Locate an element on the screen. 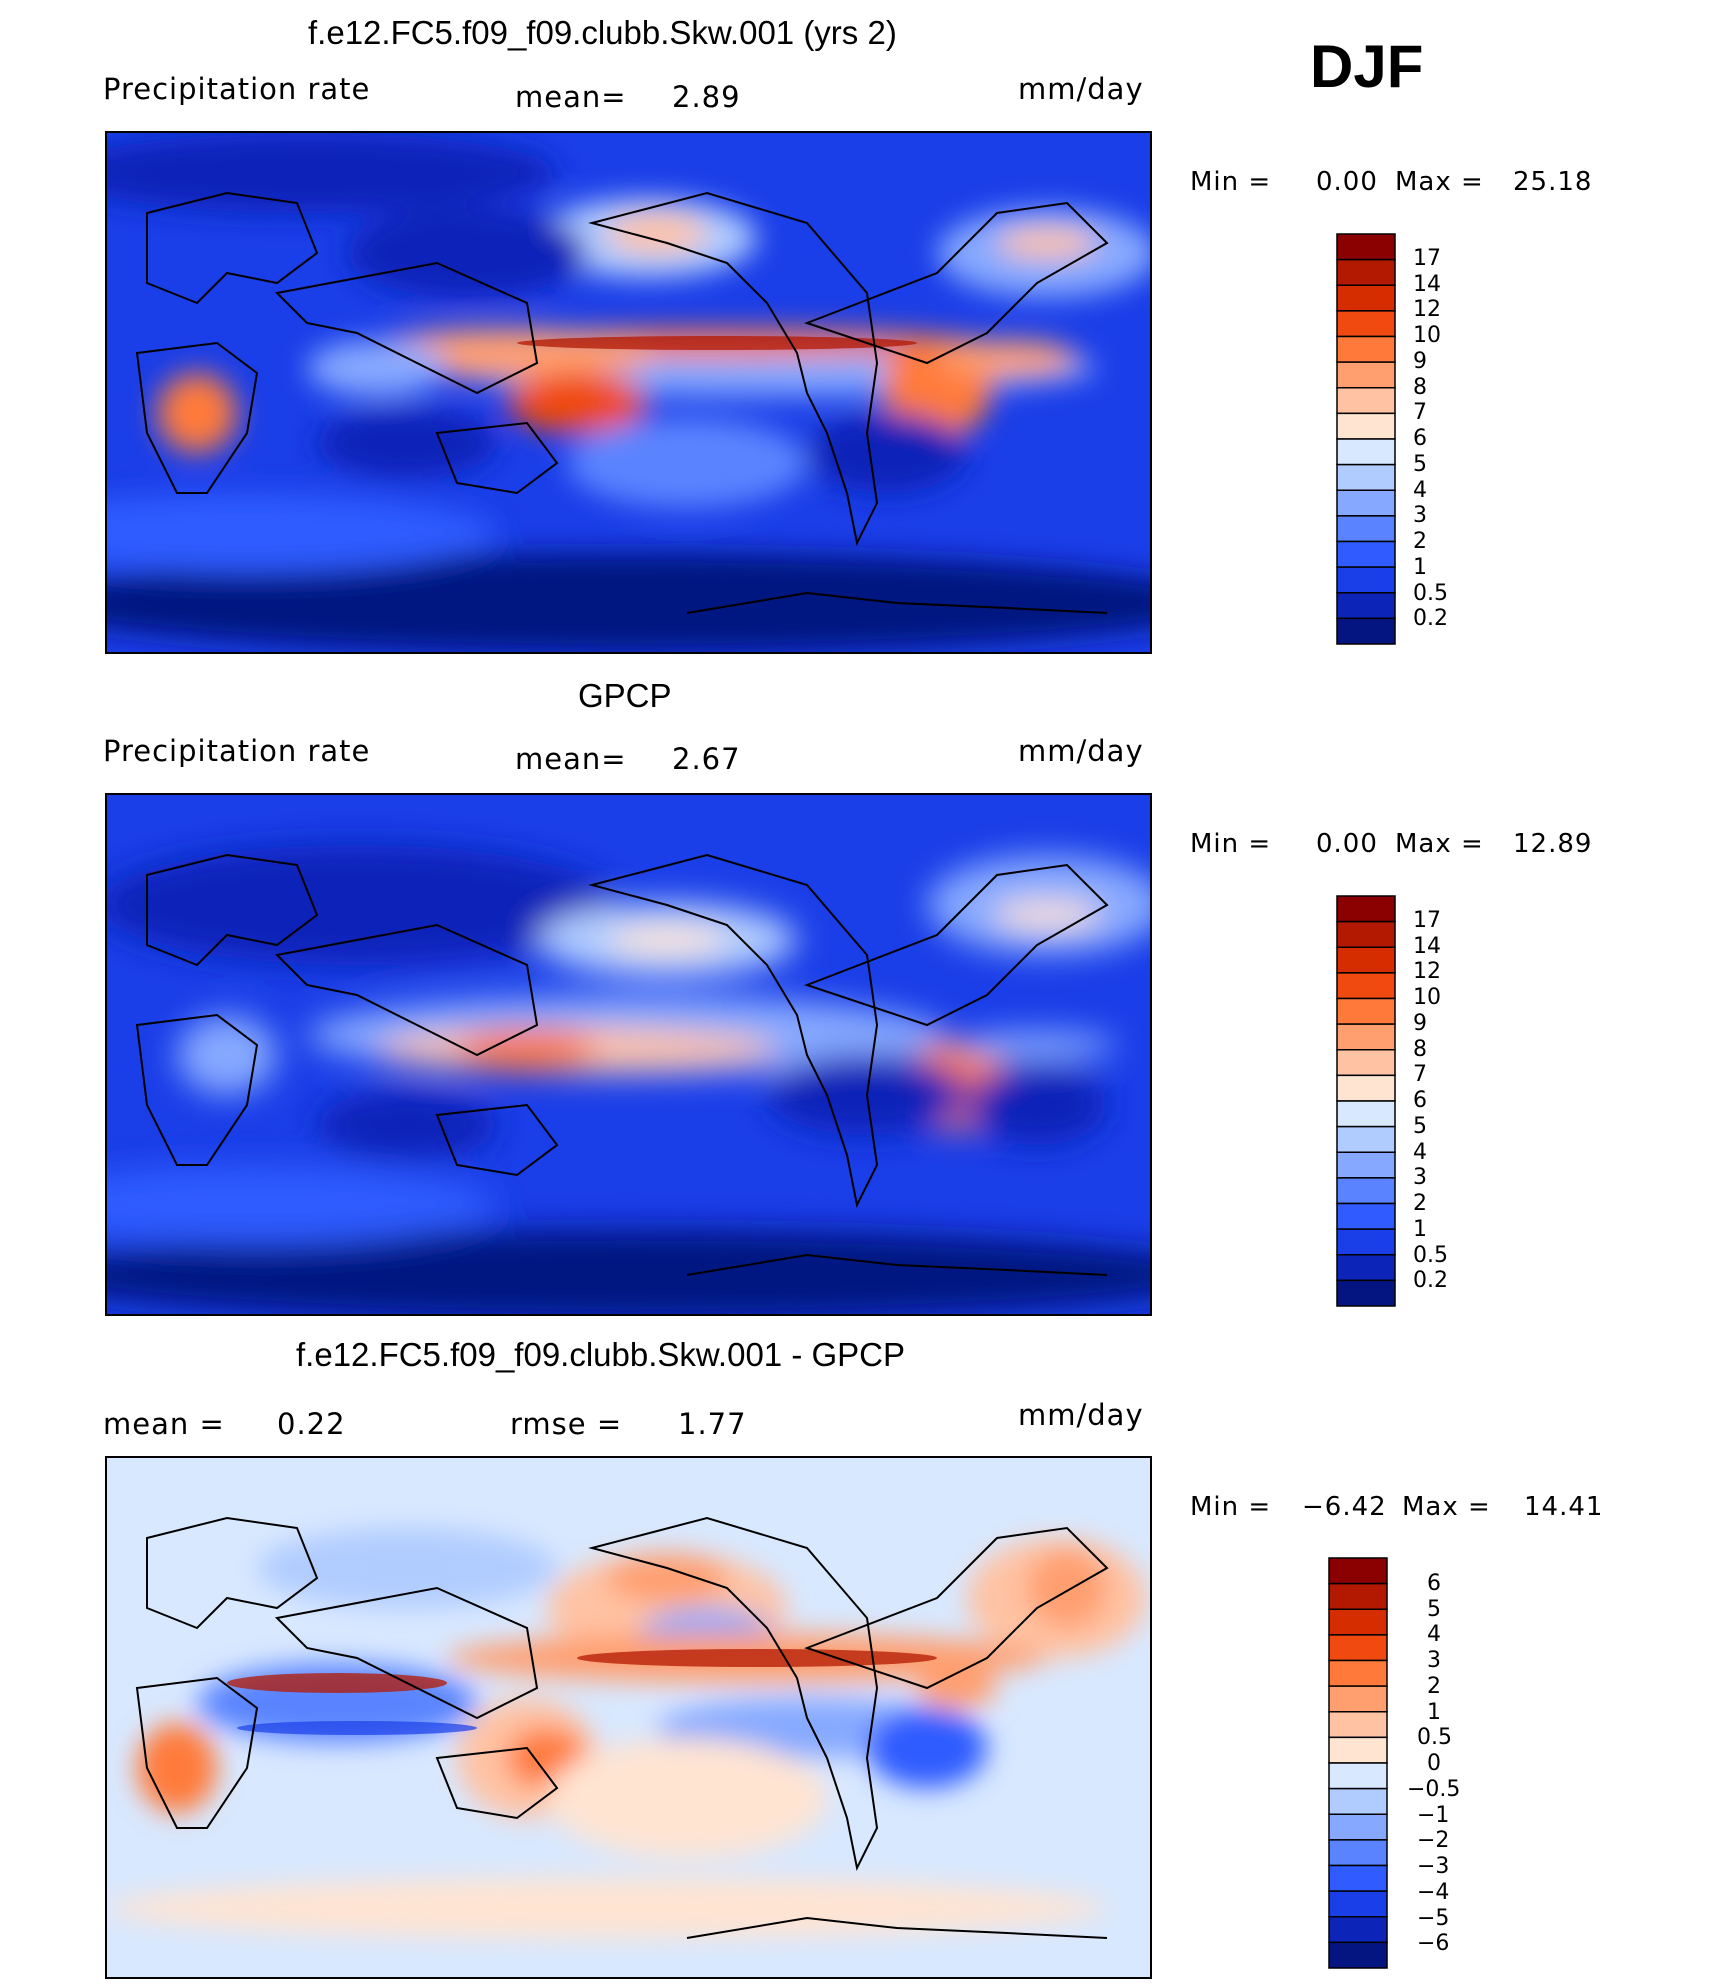 This screenshot has height=1985, width=1710. panel3-max-value: 14.41 is located at coordinates (1564, 1507).